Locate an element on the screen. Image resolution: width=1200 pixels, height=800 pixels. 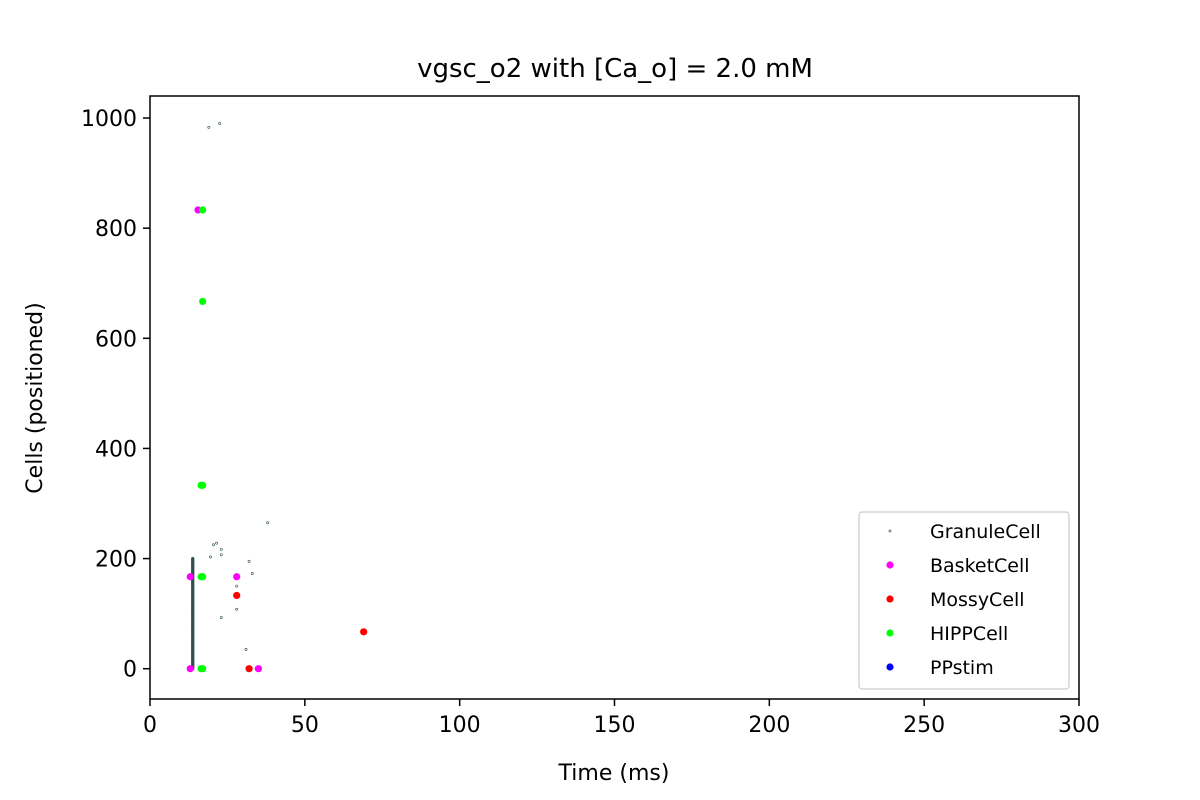
y-tick-label: 1000 is located at coordinates (109, 119).